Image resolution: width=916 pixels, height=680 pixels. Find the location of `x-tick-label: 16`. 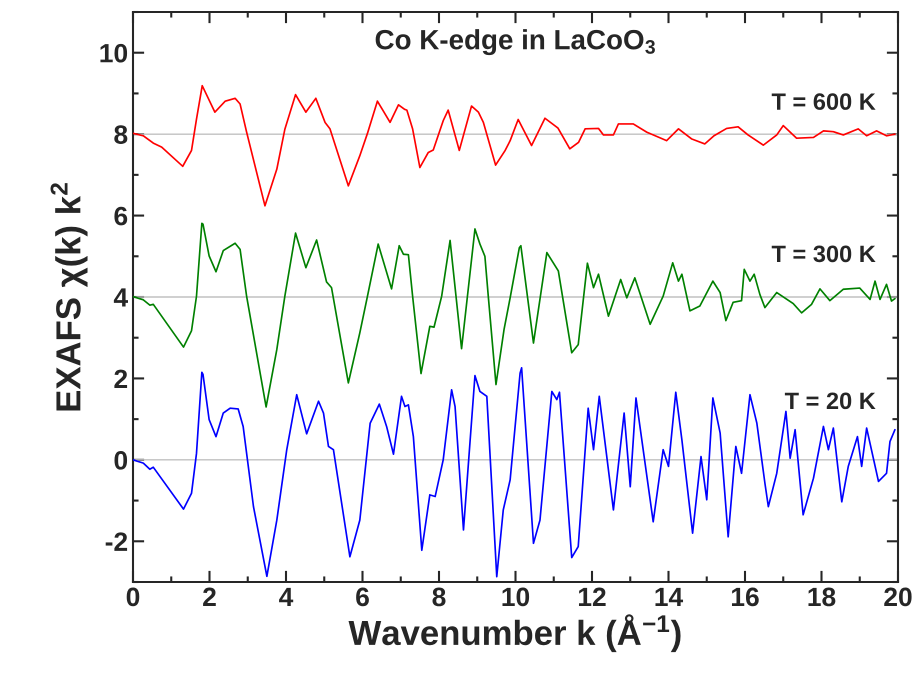

x-tick-label: 16 is located at coordinates (745, 597).